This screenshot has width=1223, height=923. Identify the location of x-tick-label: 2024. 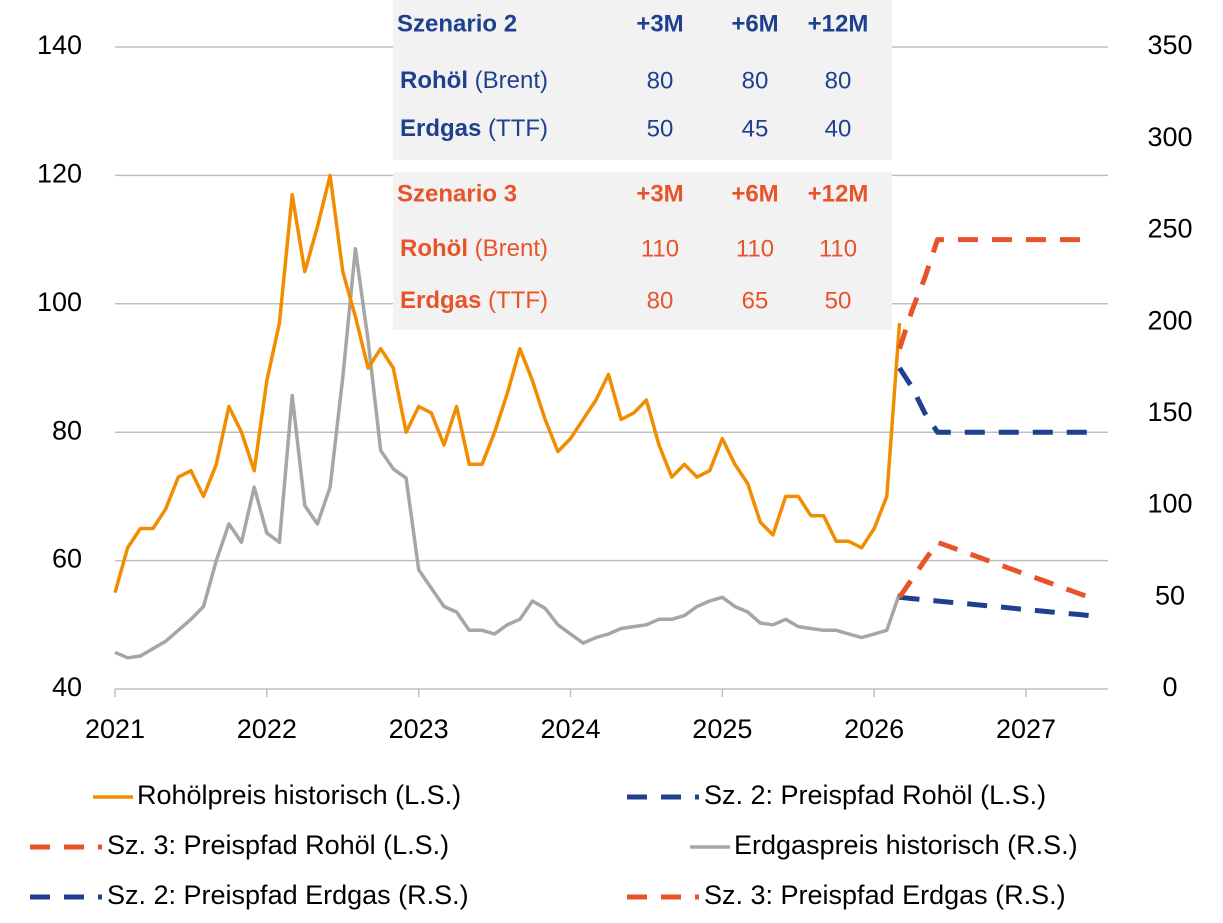
(570, 729).